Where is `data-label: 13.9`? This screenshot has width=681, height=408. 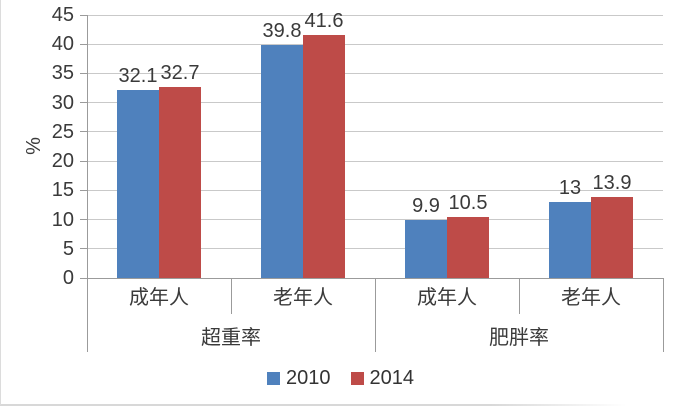
data-label: 13.9 is located at coordinates (612, 182).